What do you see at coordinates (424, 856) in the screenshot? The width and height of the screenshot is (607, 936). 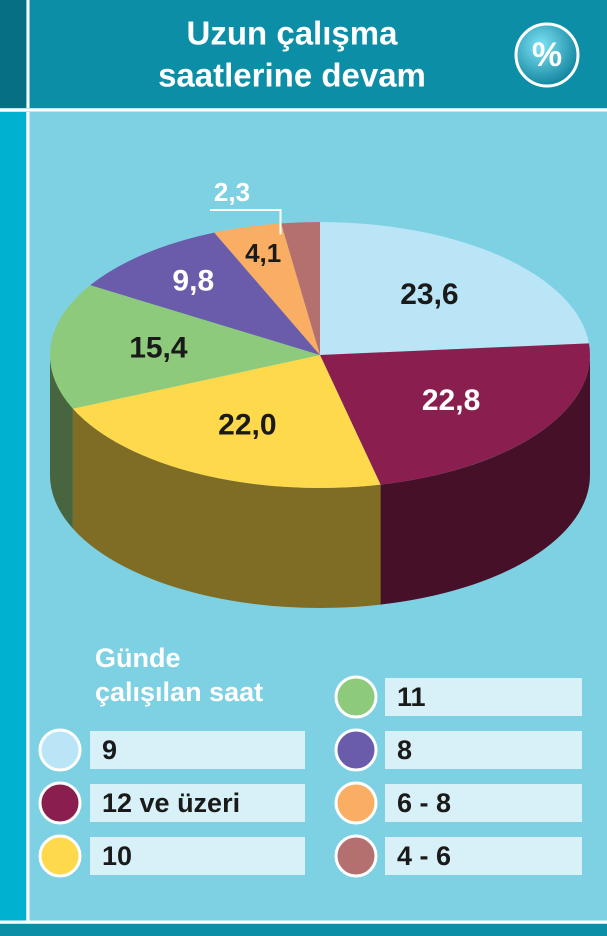 I see `legend-label: 4 - 6` at bounding box center [424, 856].